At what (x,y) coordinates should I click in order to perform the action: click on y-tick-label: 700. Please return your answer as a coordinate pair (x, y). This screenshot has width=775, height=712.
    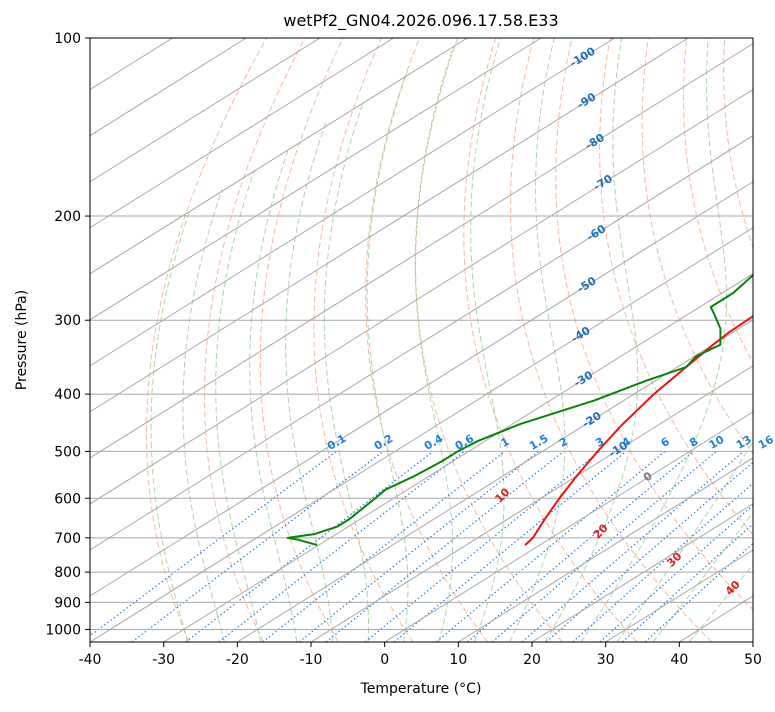
    Looking at the image, I should click on (67, 539).